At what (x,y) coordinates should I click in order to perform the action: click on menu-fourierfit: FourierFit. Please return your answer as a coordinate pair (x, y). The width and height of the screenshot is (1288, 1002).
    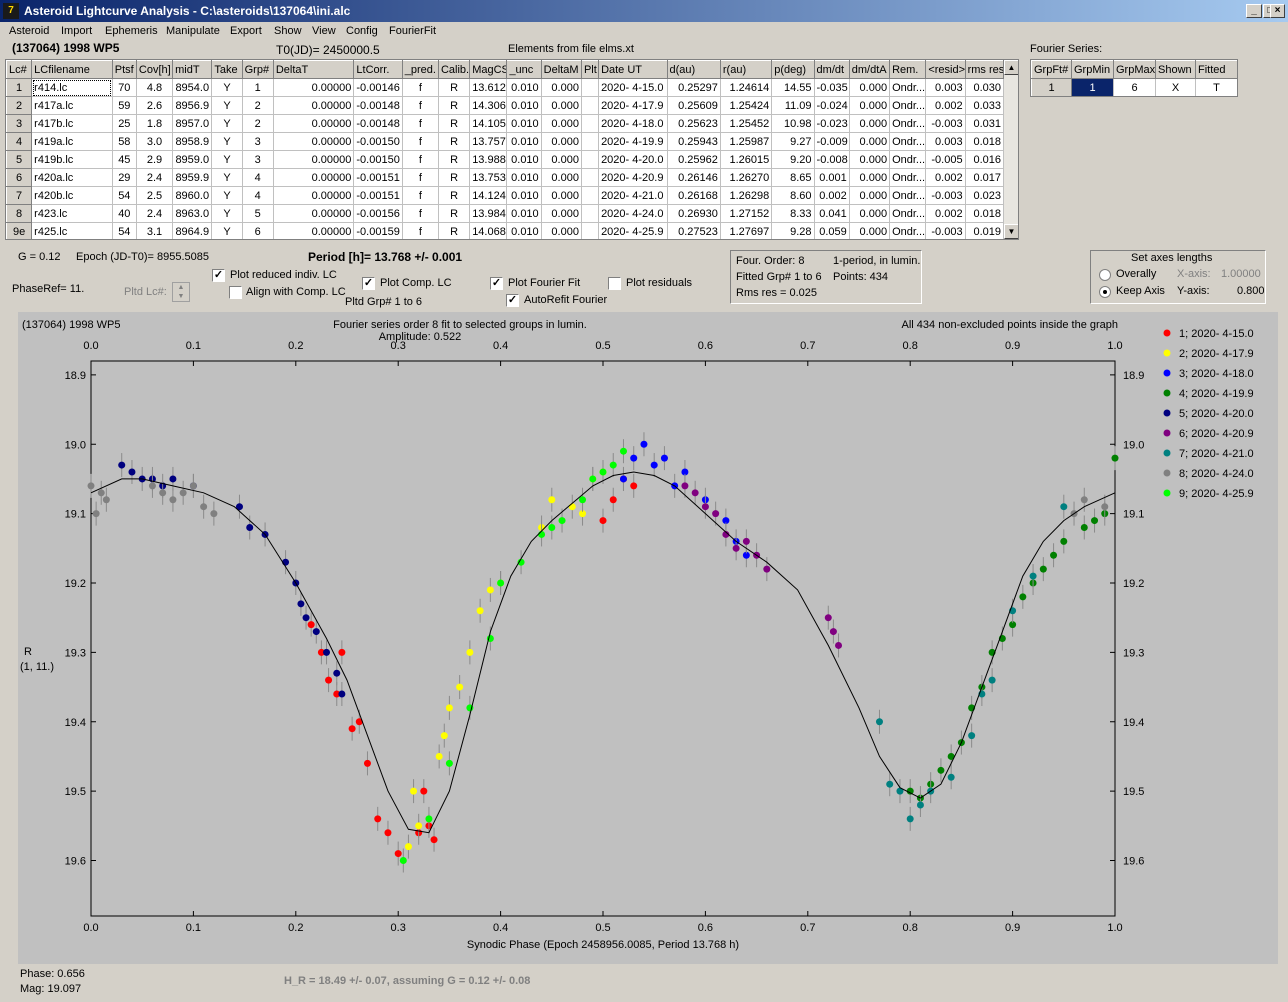
    Looking at the image, I should click on (413, 31).